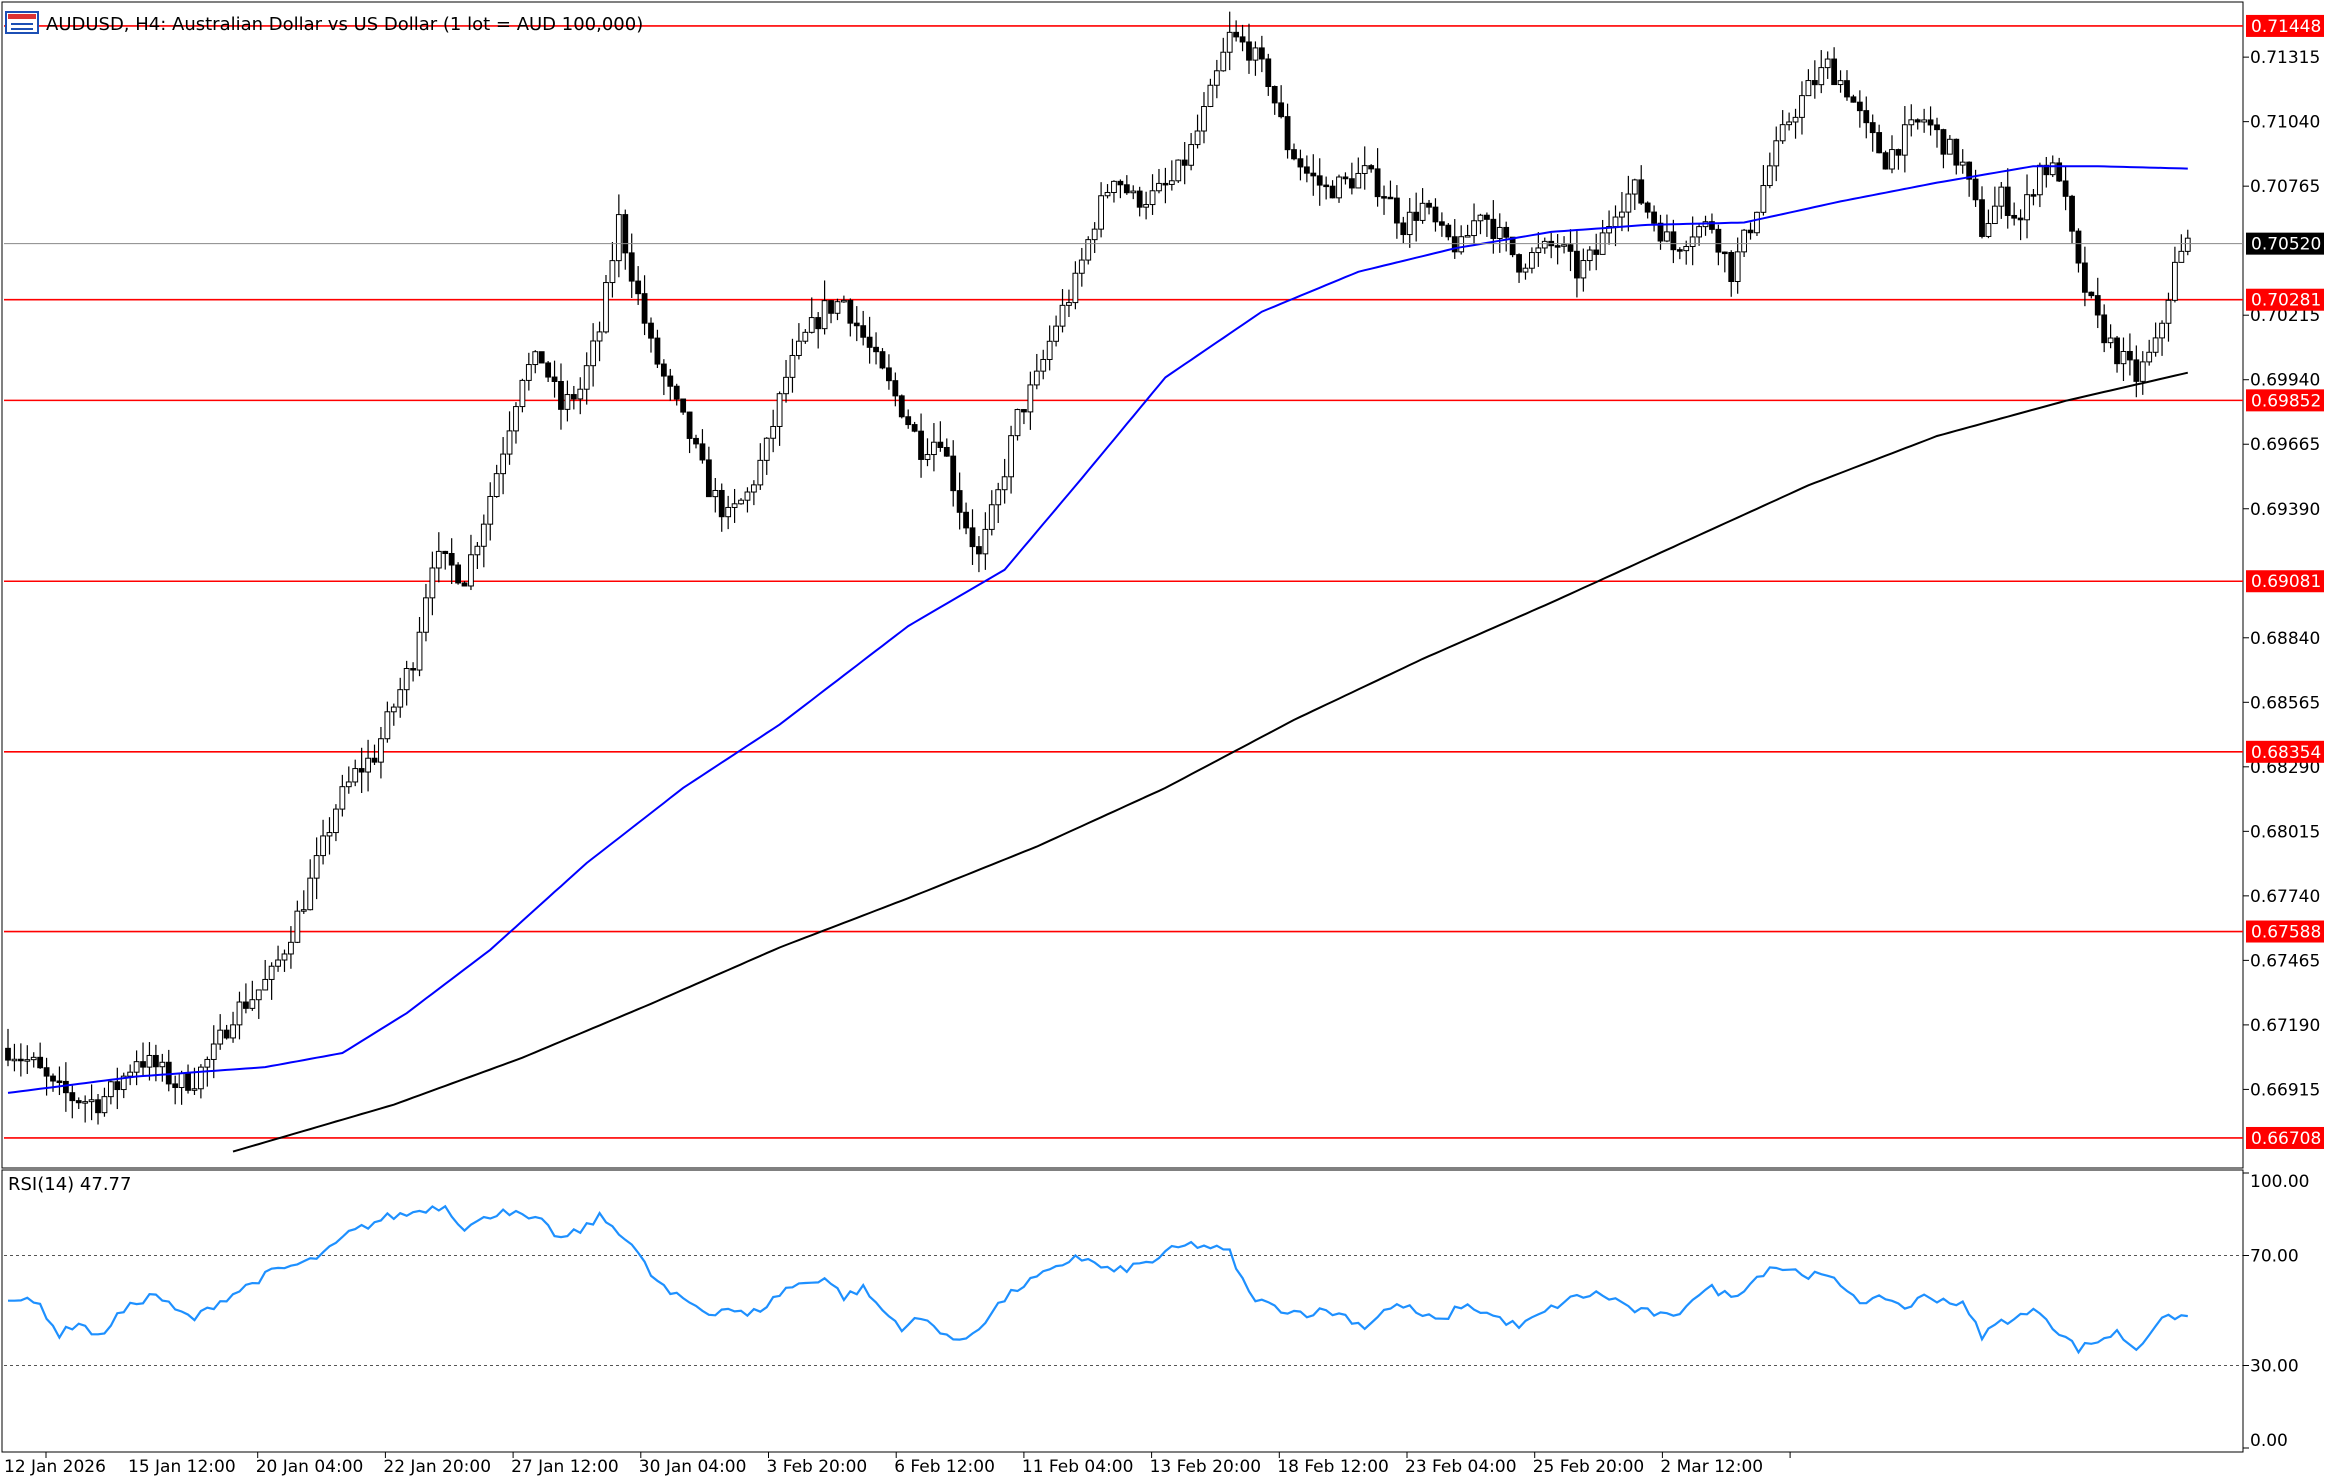  I want to click on current-price-label: 0.70520, so click(2286, 245).